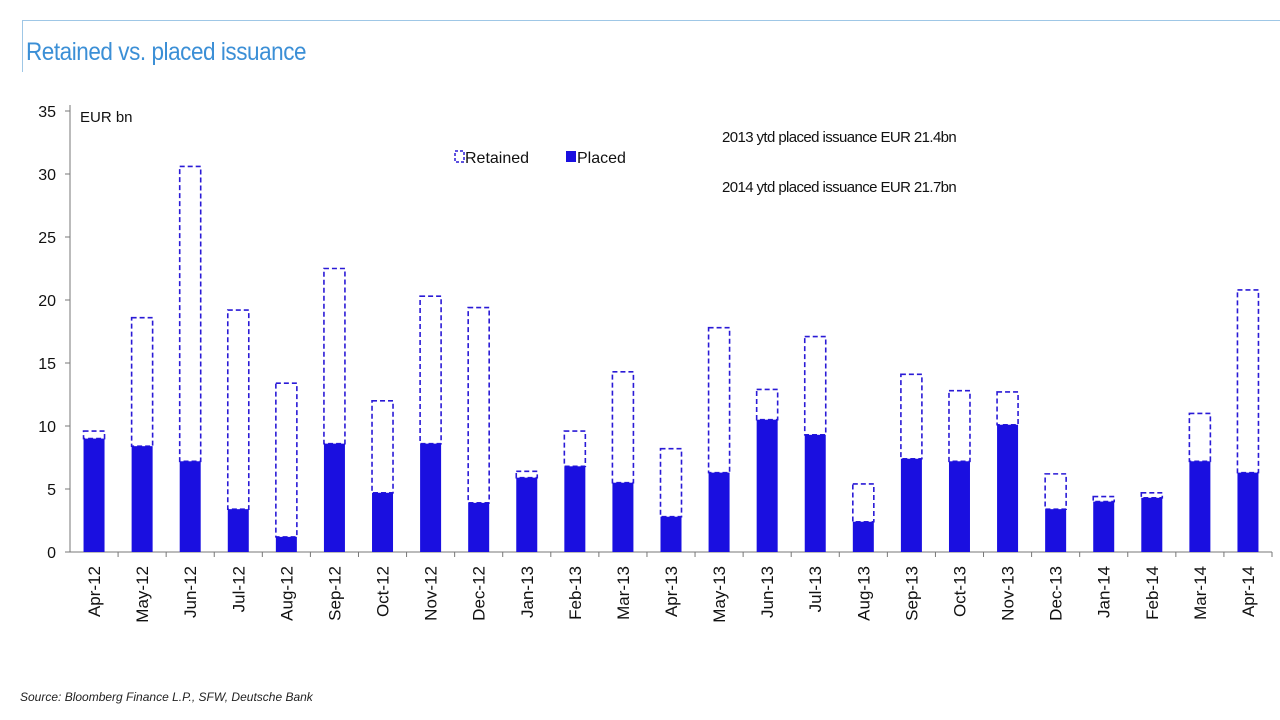 The height and width of the screenshot is (720, 1280). I want to click on header-rule-top, so click(651, 20).